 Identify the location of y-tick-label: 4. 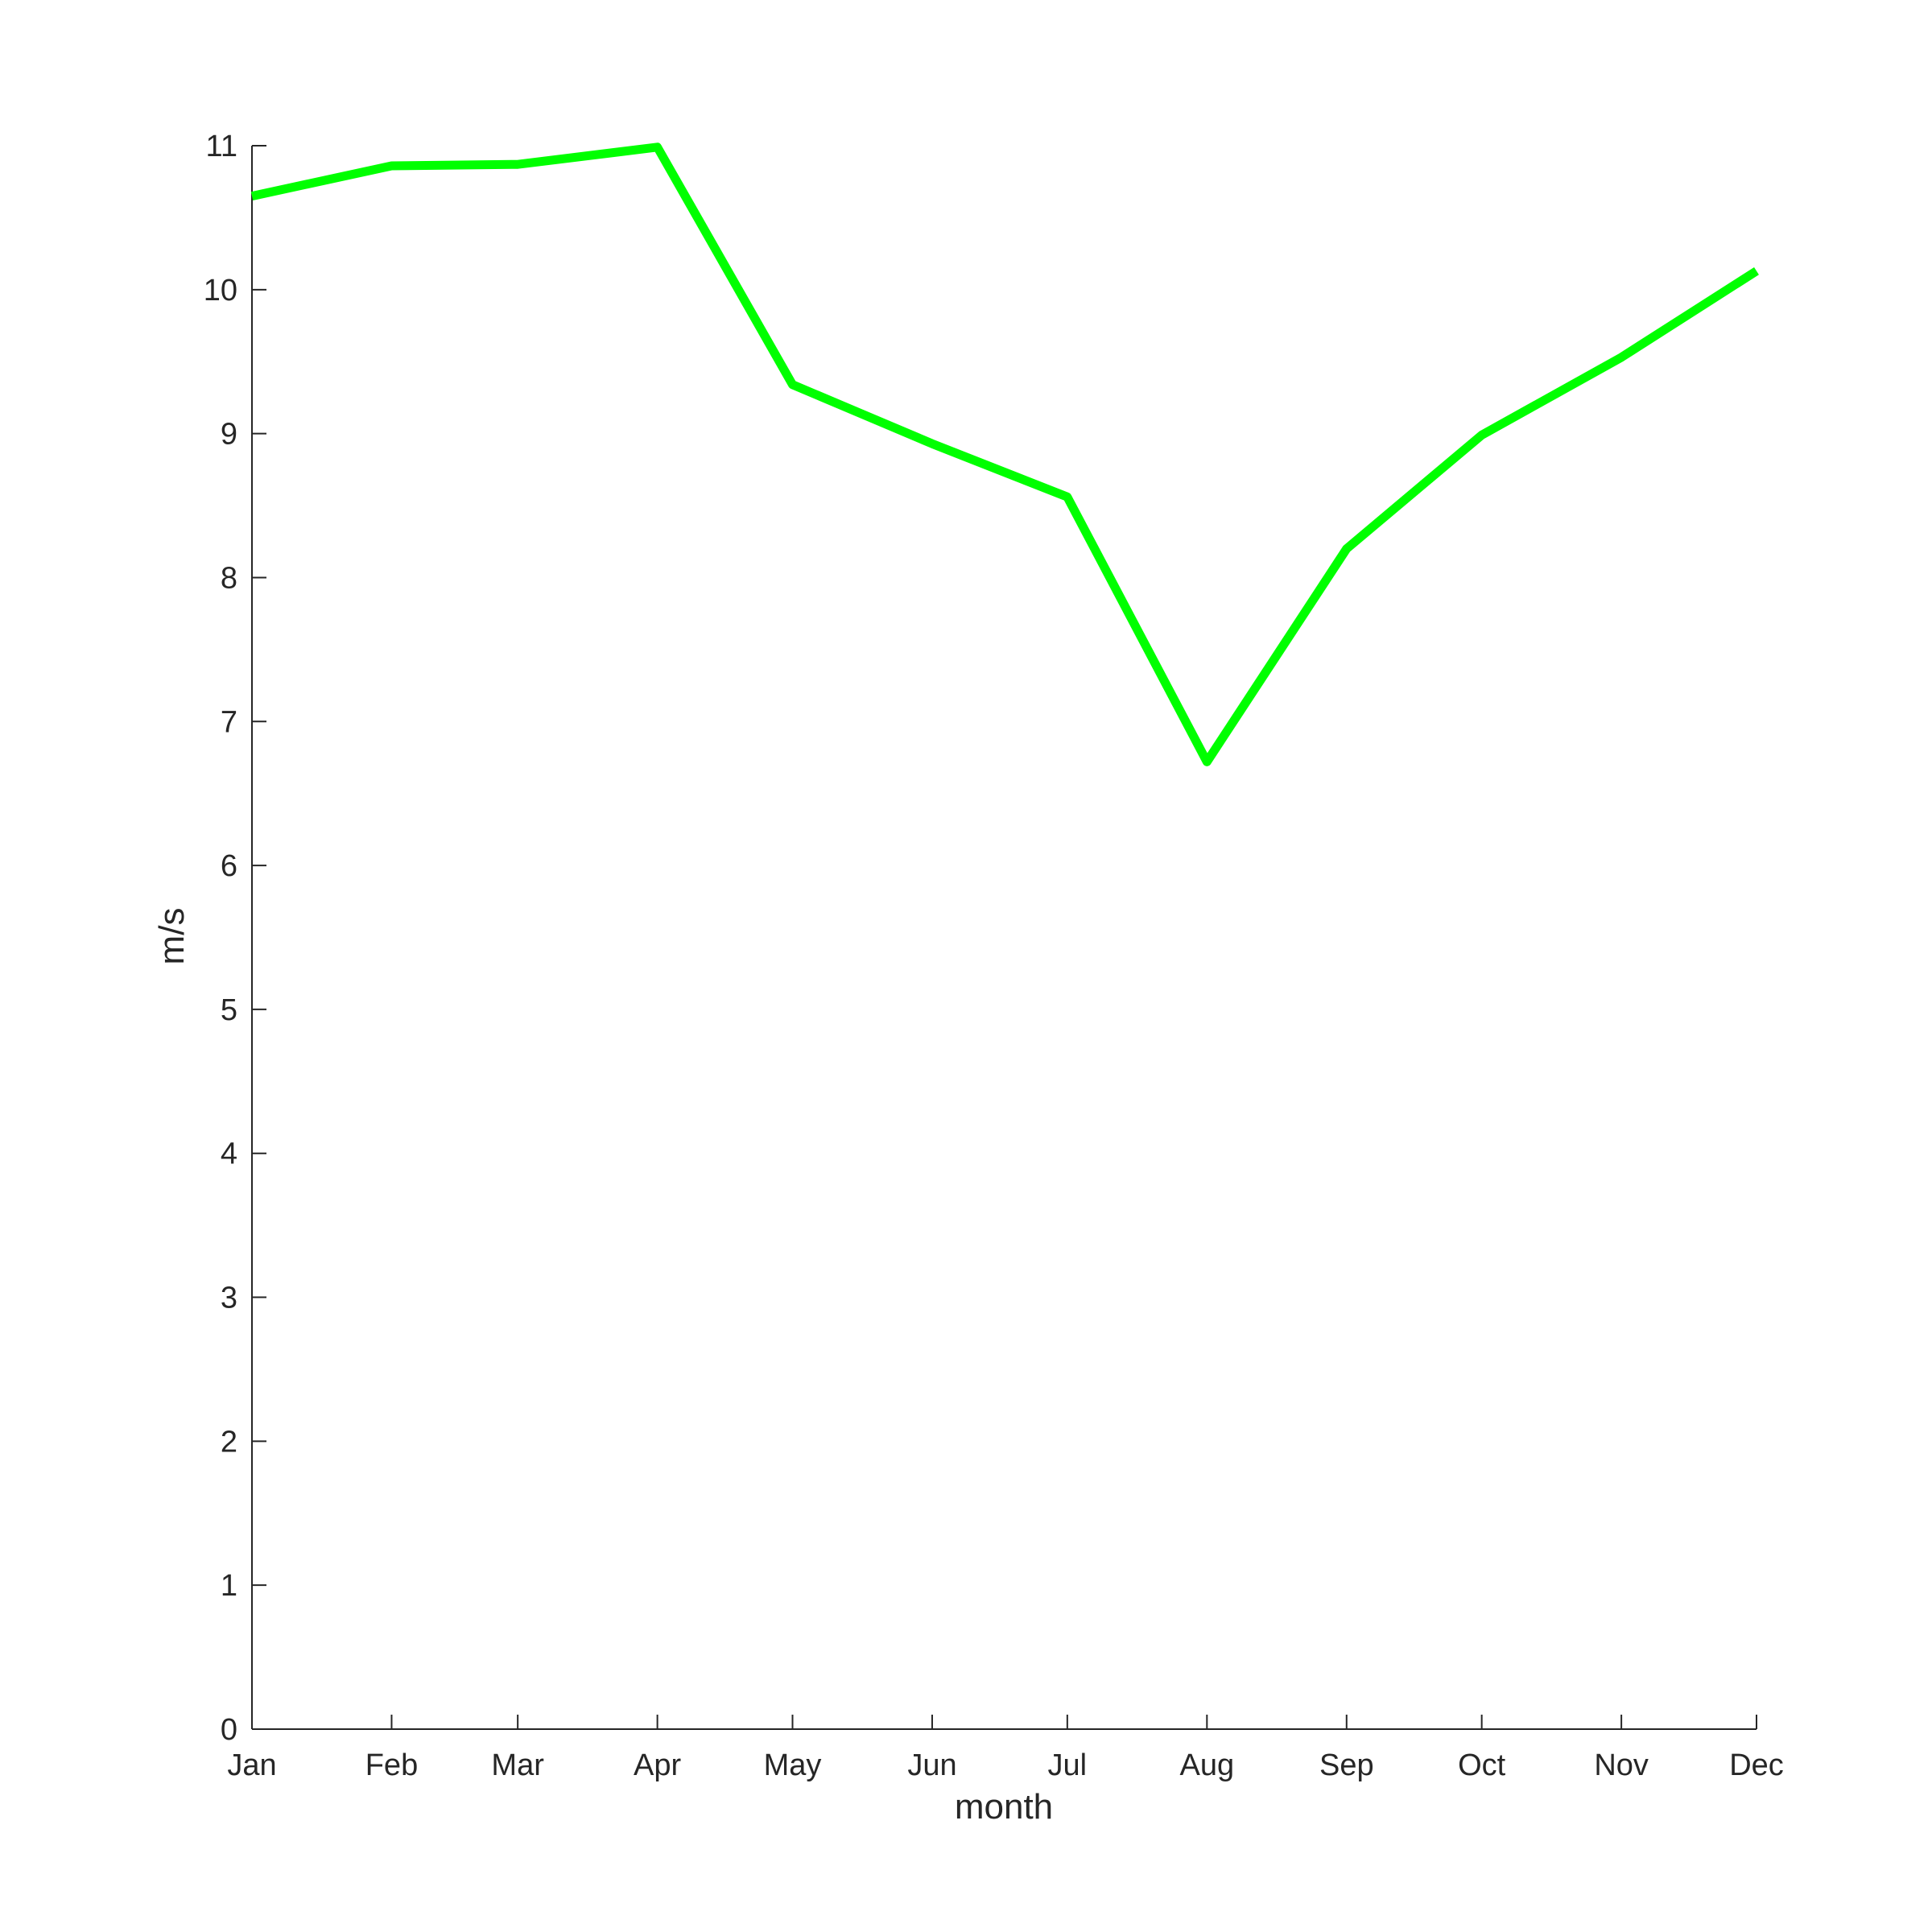
(229, 1154).